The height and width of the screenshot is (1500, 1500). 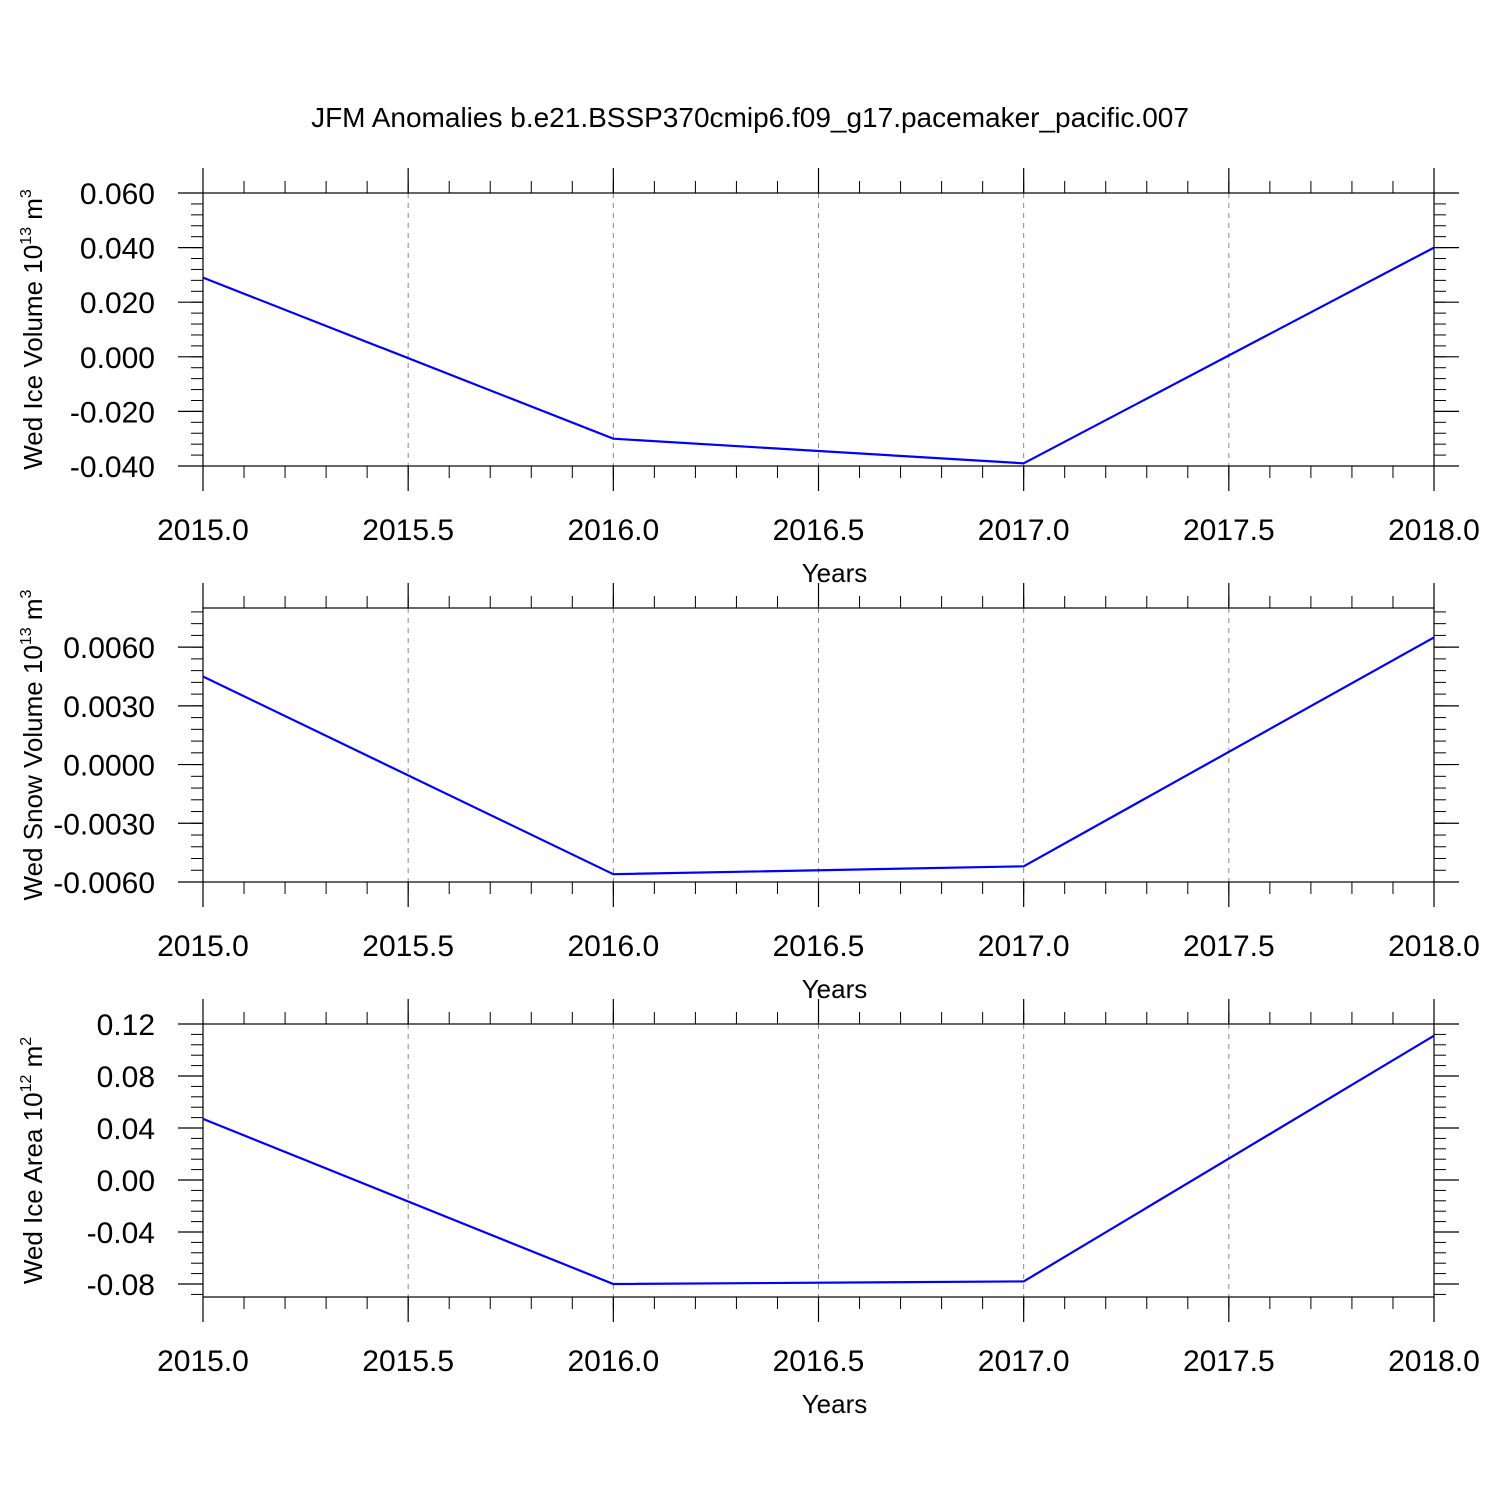 What do you see at coordinates (104, 824) in the screenshot?
I see `y-tick-label: -0.0030` at bounding box center [104, 824].